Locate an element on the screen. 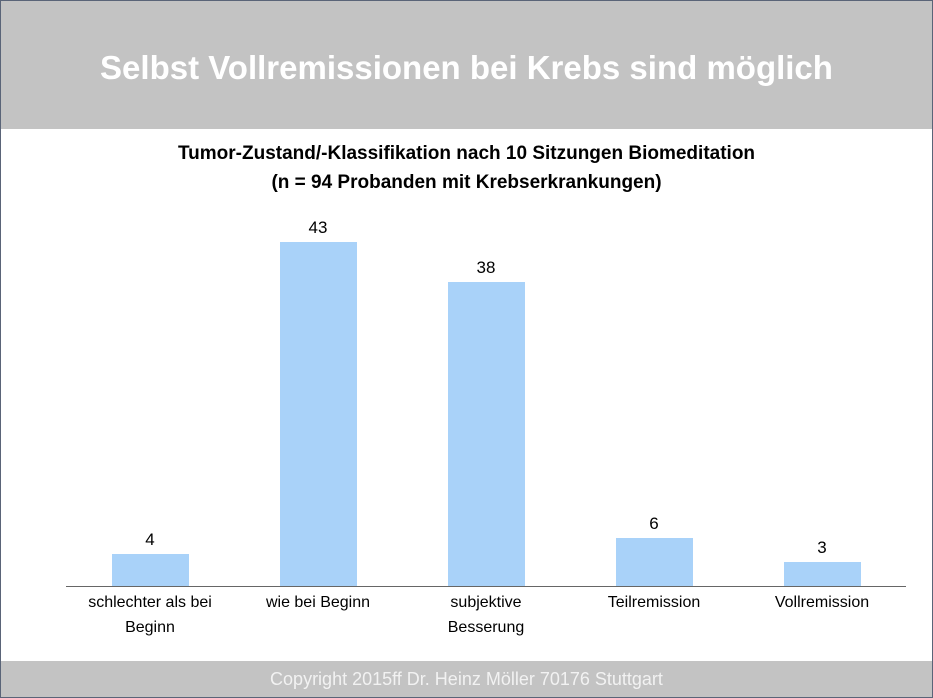  data-label: 38 is located at coordinates (486, 267).